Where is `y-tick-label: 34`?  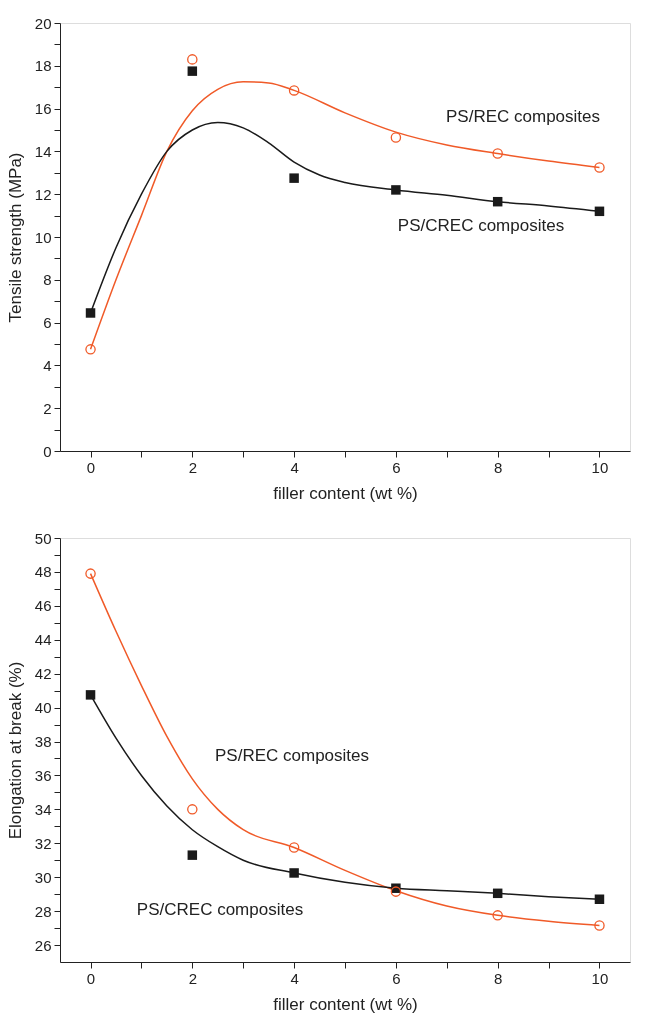
y-tick-label: 34 is located at coordinates (43, 809).